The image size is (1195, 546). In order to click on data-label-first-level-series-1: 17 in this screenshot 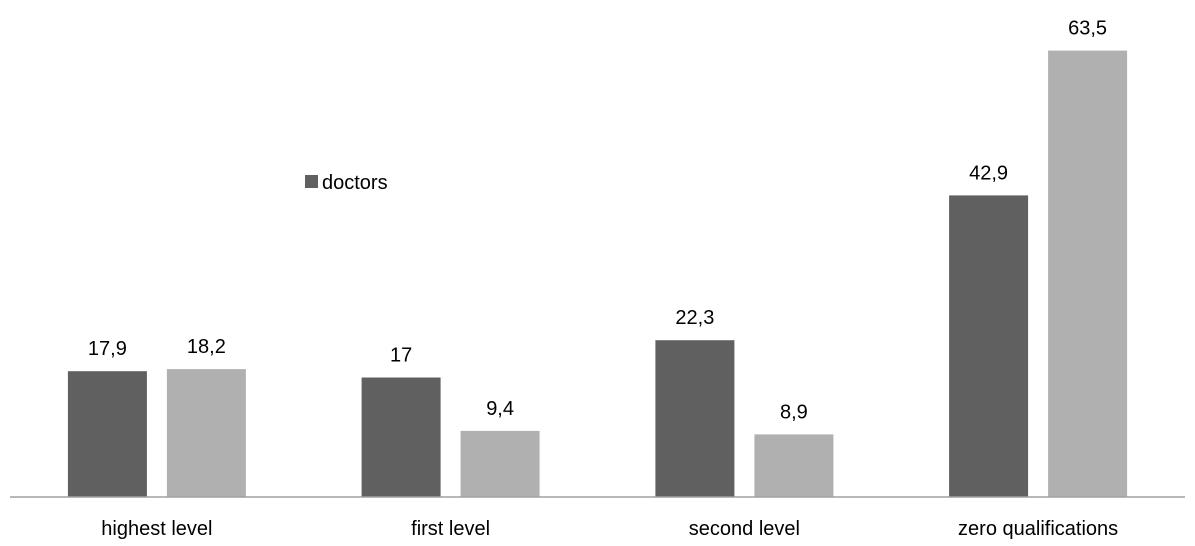, I will do `click(401, 356)`.